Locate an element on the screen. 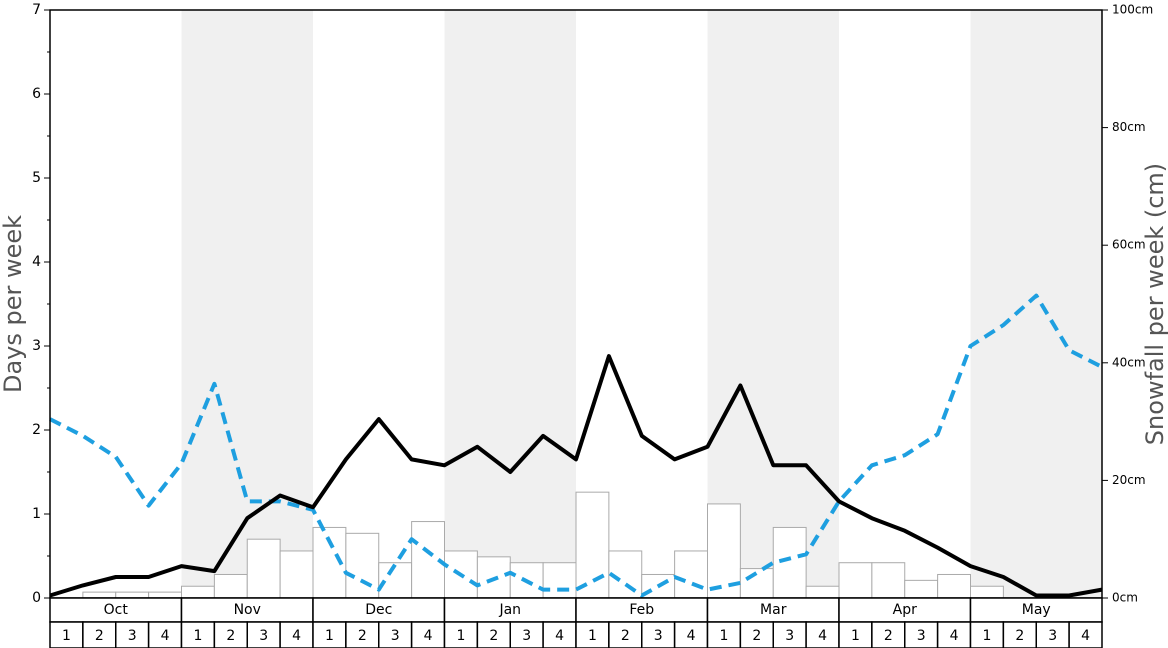  month-label: Nov is located at coordinates (247, 610).